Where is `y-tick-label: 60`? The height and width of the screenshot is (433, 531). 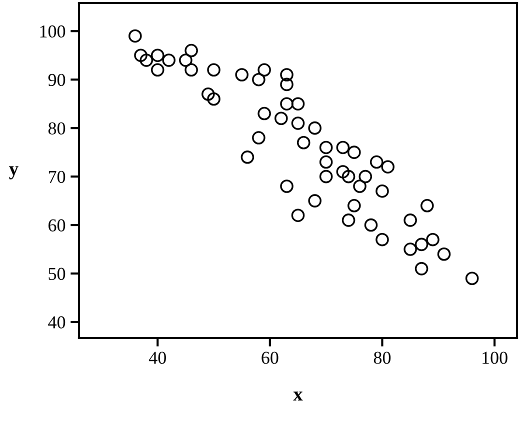
y-tick-label: 60 is located at coordinates (57, 225).